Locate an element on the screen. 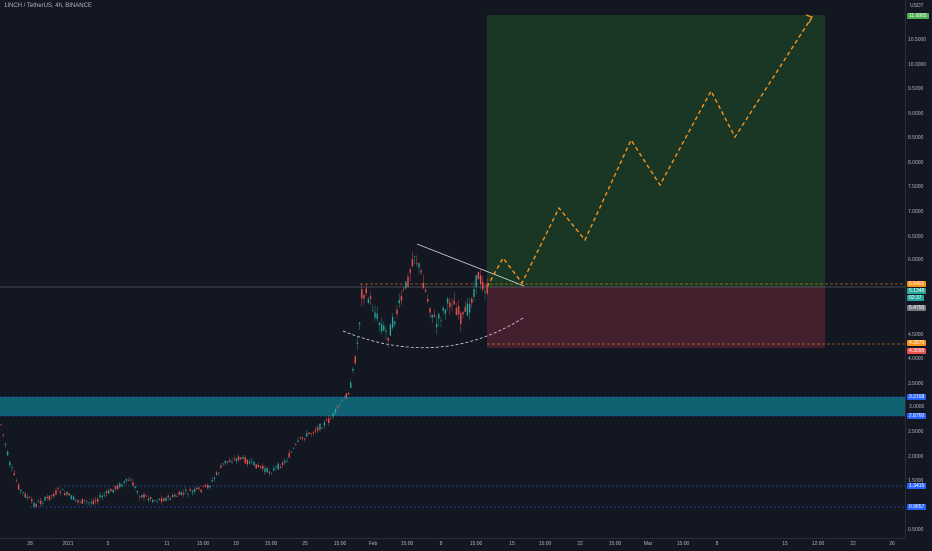  time-axis-label: 25 is located at coordinates (305, 544).